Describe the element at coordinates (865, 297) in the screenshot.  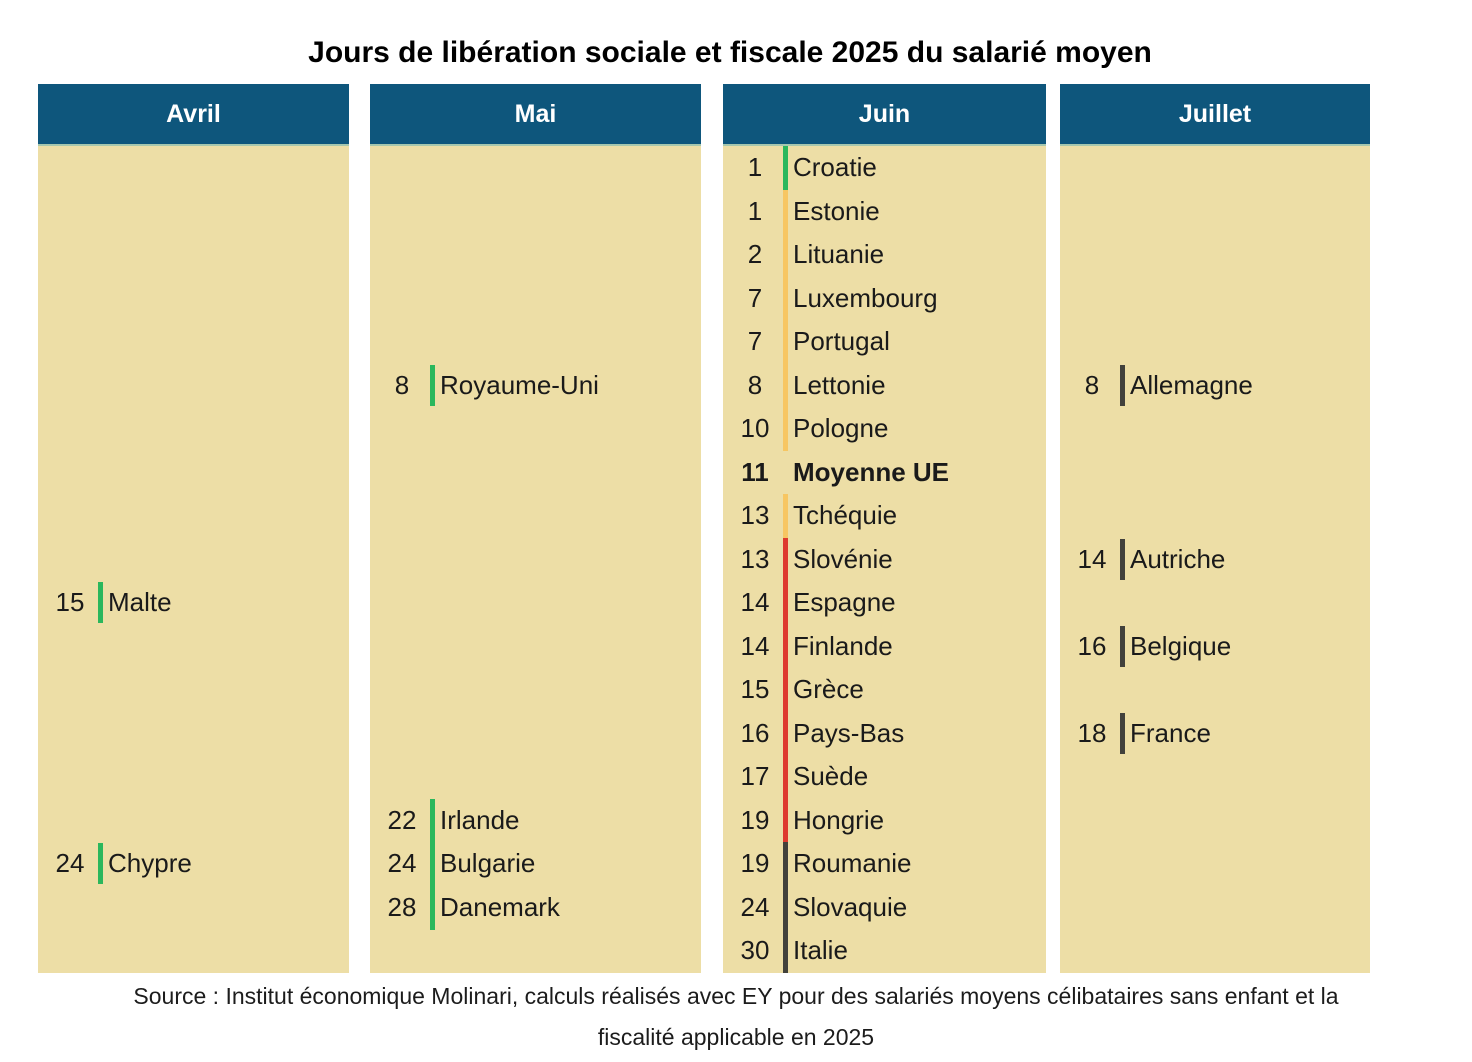
I see `entry-country: Luxembourg` at that location.